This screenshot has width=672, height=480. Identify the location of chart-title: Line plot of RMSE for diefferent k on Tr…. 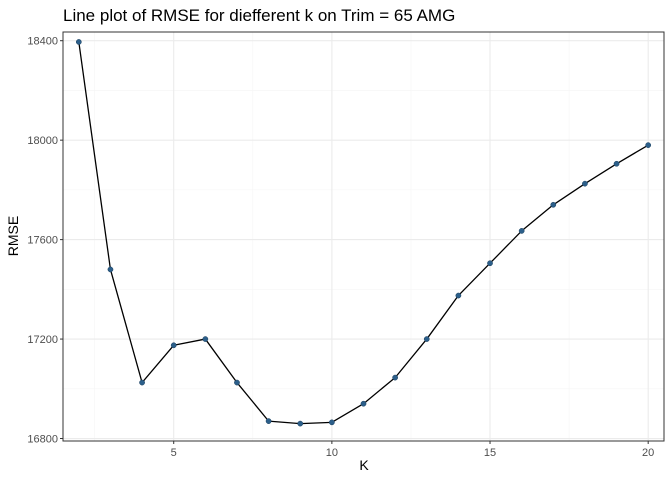
(259, 15).